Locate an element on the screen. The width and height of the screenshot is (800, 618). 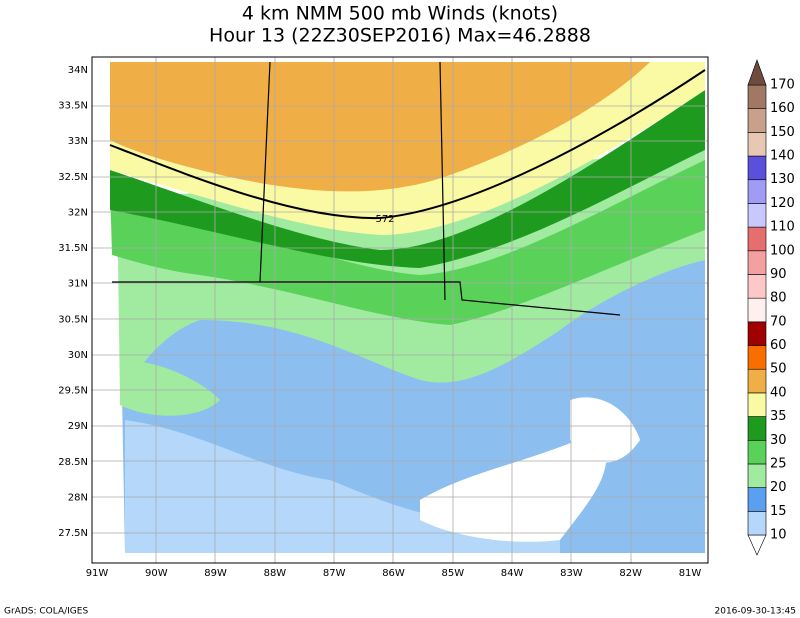
colorbar-label: 70 is located at coordinates (778, 321).